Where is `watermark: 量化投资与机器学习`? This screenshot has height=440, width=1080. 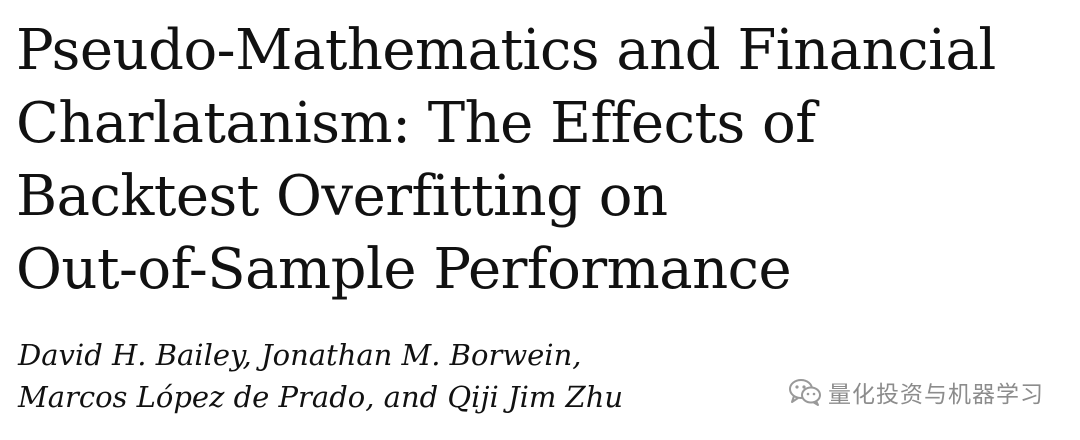
watermark: 量化投资与机器学习 is located at coordinates (916, 392).